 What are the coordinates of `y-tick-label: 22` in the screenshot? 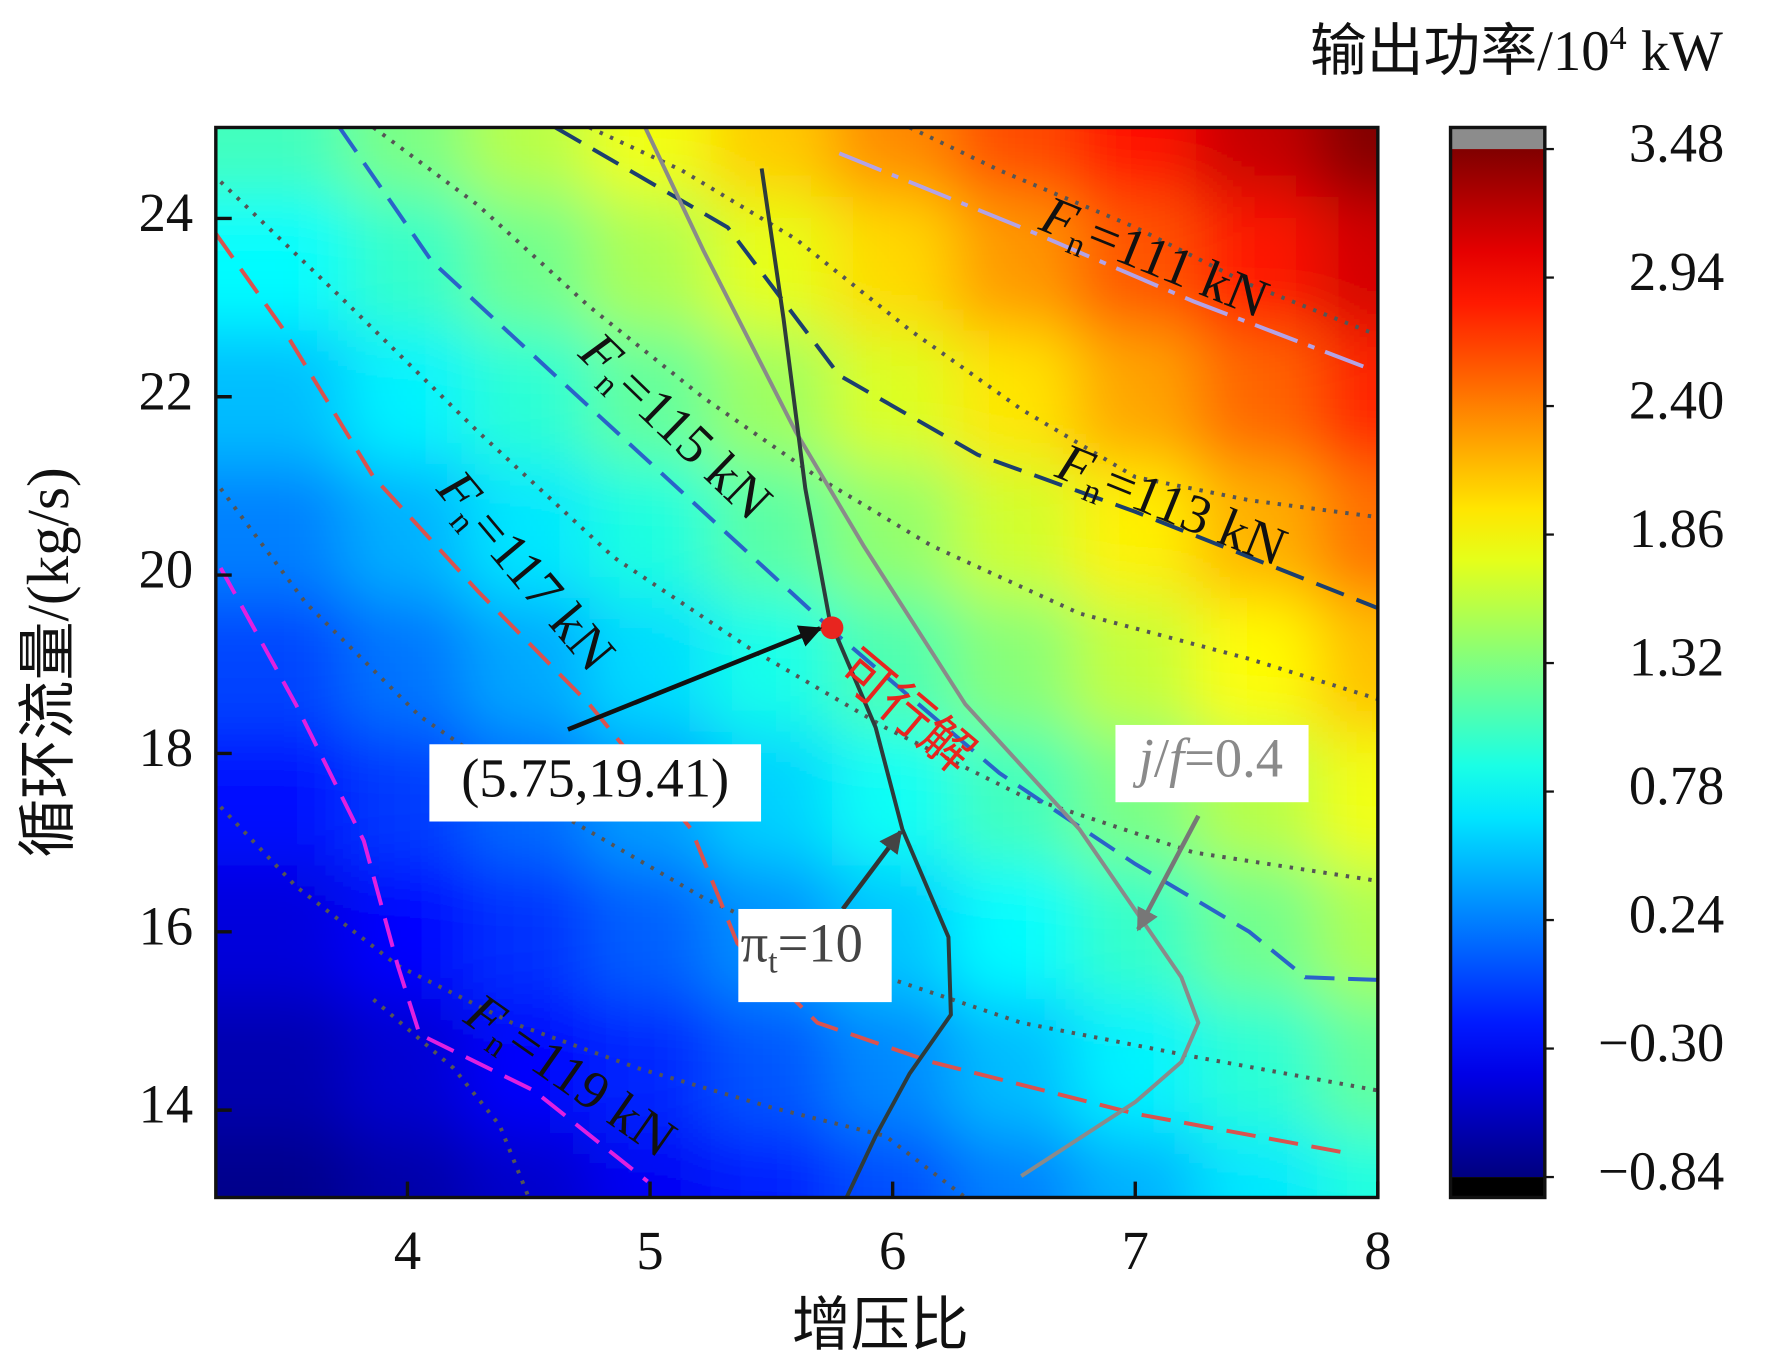 It's located at (166, 390).